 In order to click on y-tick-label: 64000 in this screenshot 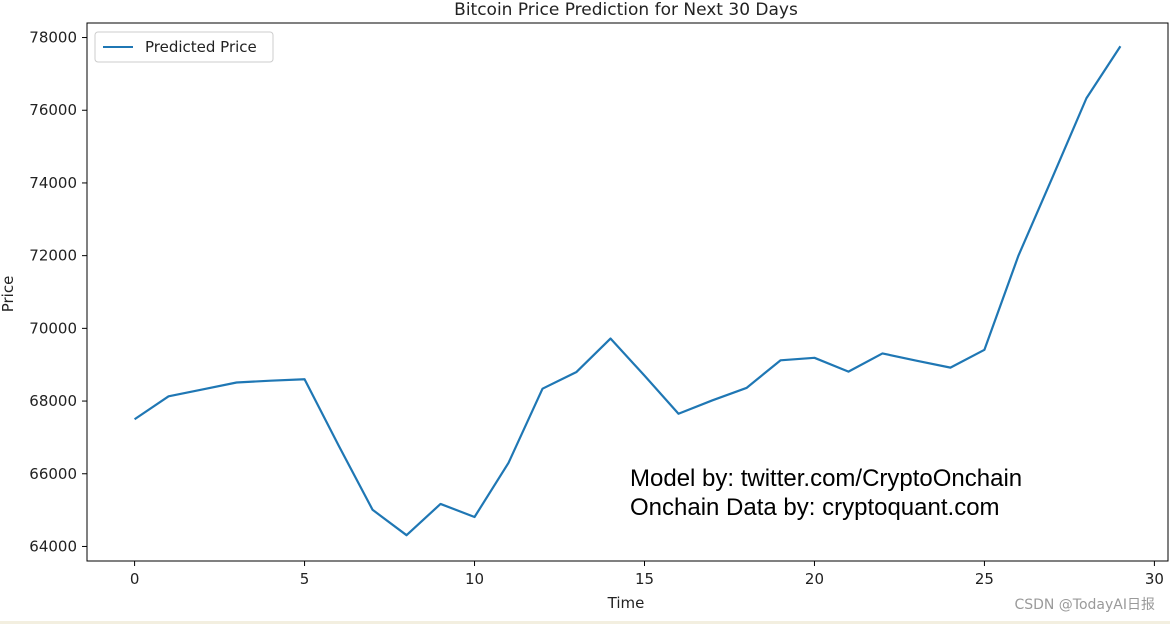, I will do `click(53, 546)`.